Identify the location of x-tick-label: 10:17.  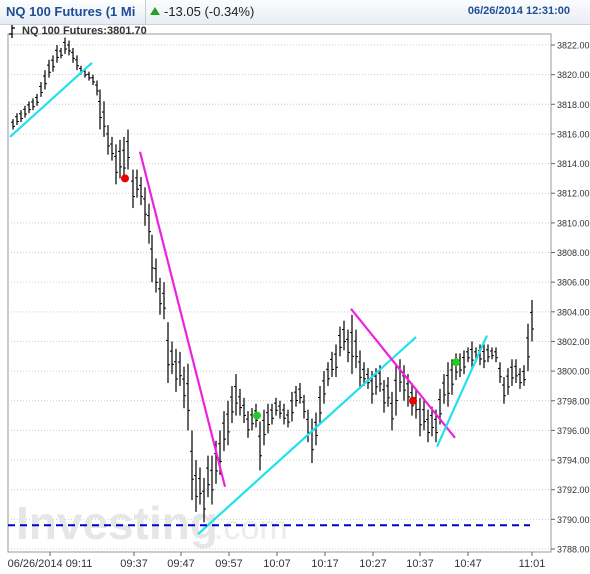
(325, 564).